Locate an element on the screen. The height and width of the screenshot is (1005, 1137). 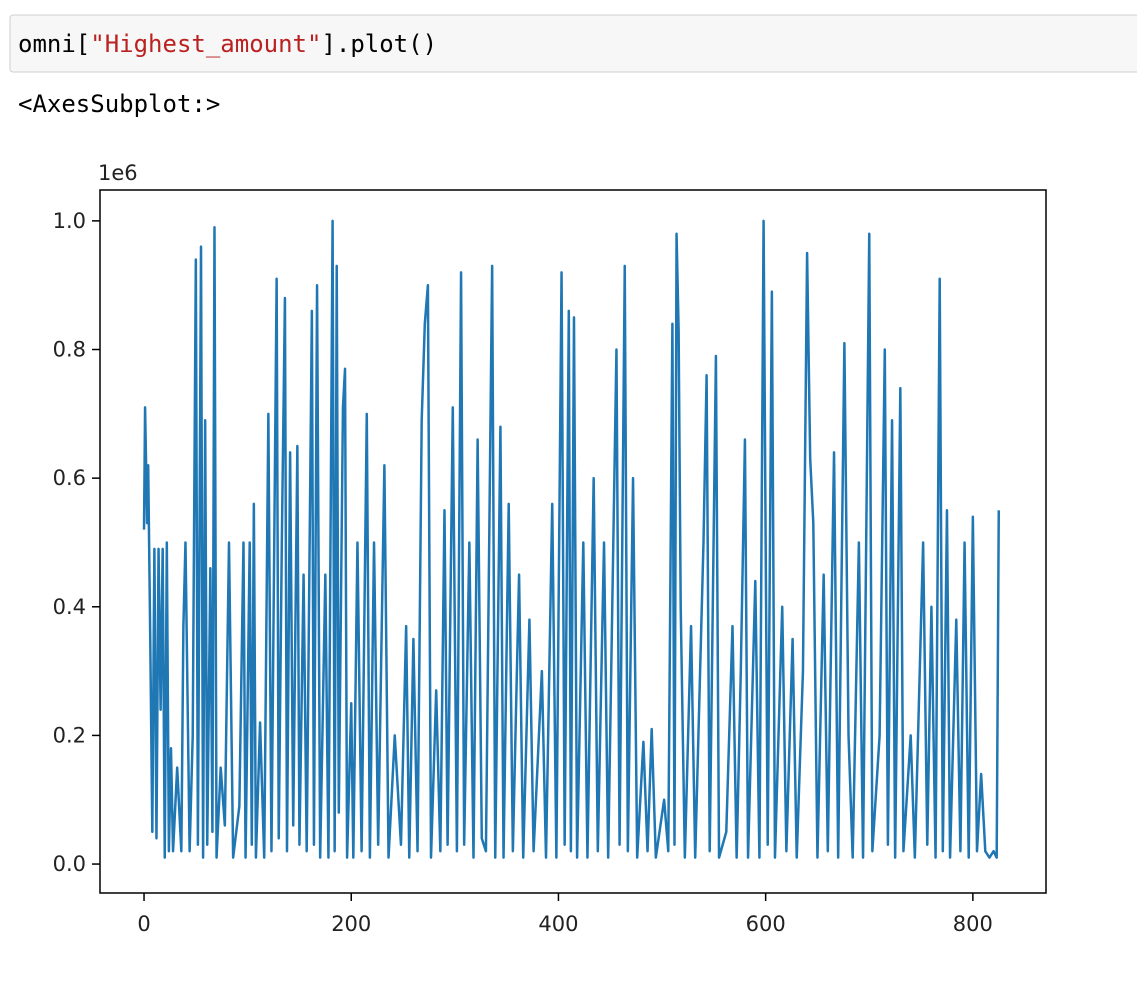
code-line: omni["Highest_amount"].plot() is located at coordinates (227, 44).